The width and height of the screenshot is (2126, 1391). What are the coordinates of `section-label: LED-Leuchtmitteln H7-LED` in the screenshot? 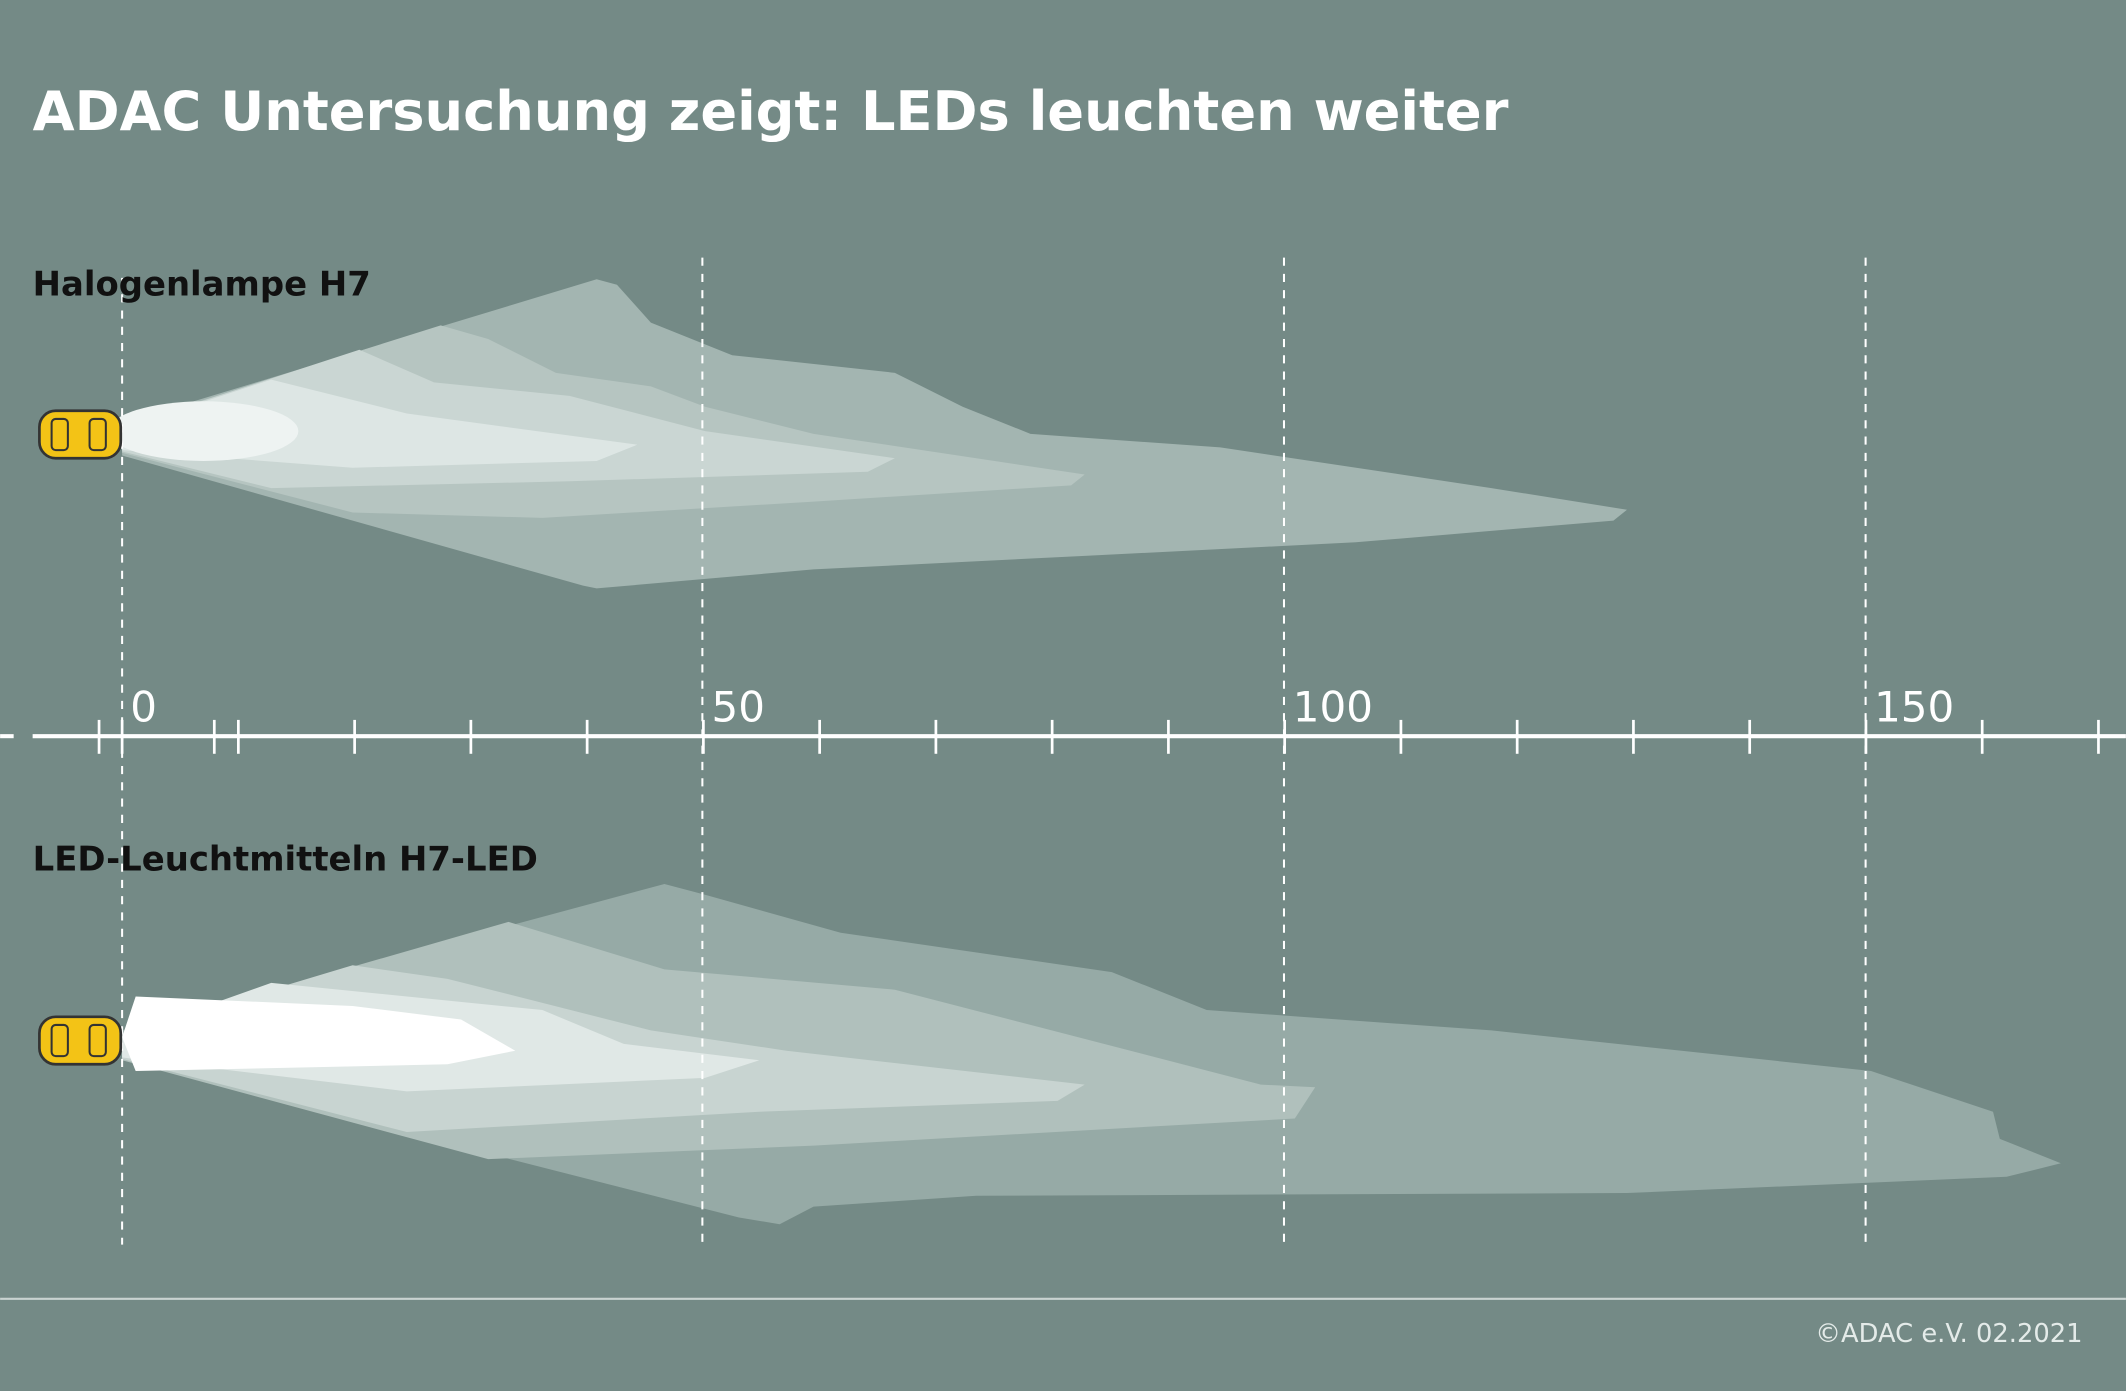 It's located at (285, 858).